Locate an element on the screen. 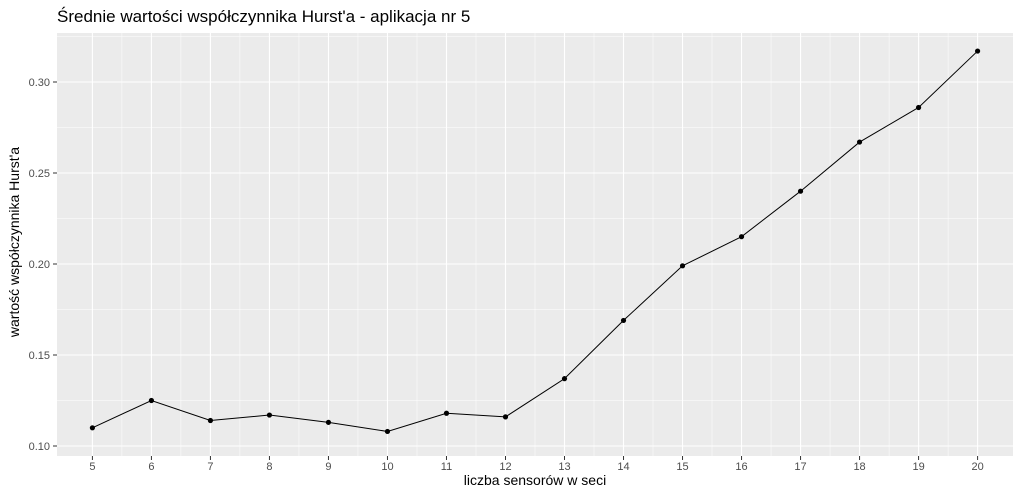 This screenshot has height=496, width=1021. y-axis-title: wartość współczynnika Hurst'a is located at coordinates (14, 242).